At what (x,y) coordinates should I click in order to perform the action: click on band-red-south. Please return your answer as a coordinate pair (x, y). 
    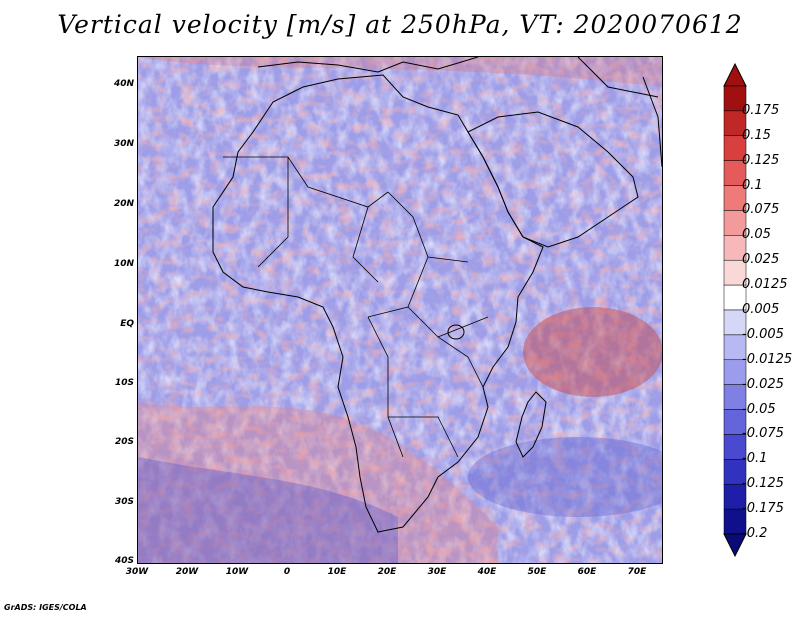
    Looking at the image, I should click on (318, 482).